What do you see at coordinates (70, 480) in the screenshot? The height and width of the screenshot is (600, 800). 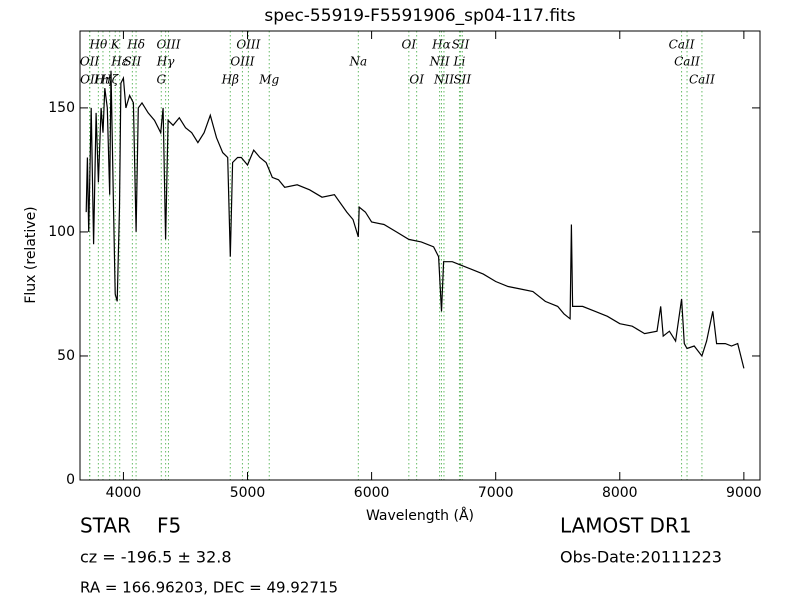 I see `y-tick-label: 0` at bounding box center [70, 480].